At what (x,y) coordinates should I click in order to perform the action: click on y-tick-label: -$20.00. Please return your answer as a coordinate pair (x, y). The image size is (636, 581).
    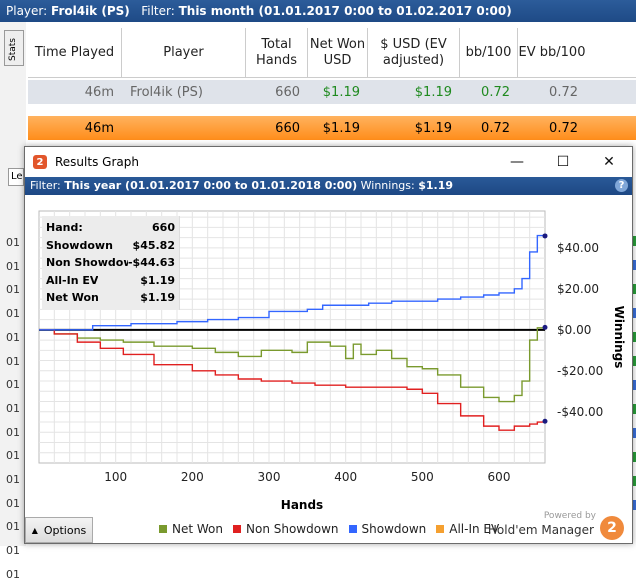
    Looking at the image, I should click on (580, 371).